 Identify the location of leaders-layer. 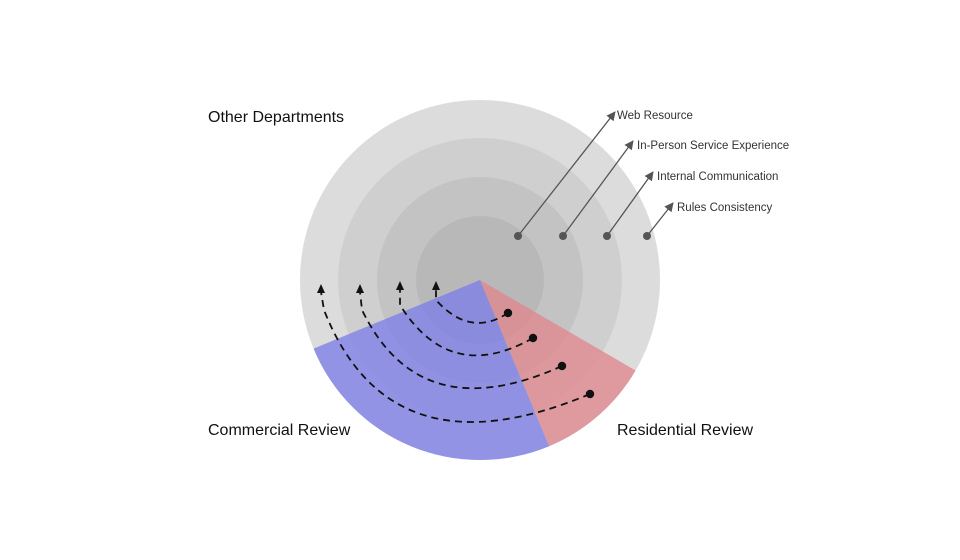
(594, 175).